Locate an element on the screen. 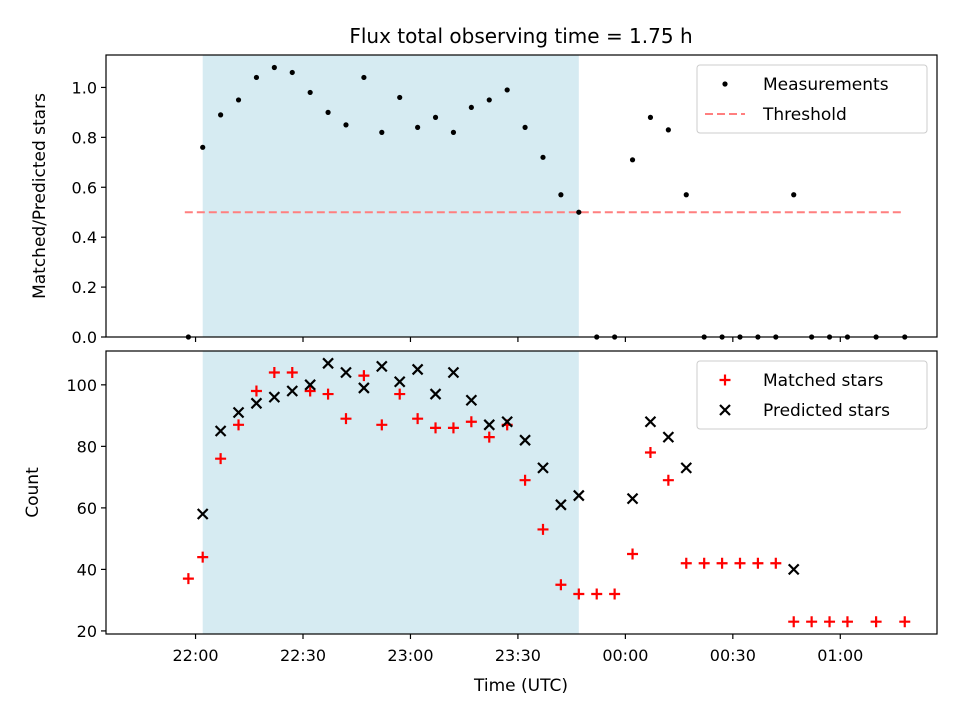  y-tick-label: 1.0 is located at coordinates (84, 87).